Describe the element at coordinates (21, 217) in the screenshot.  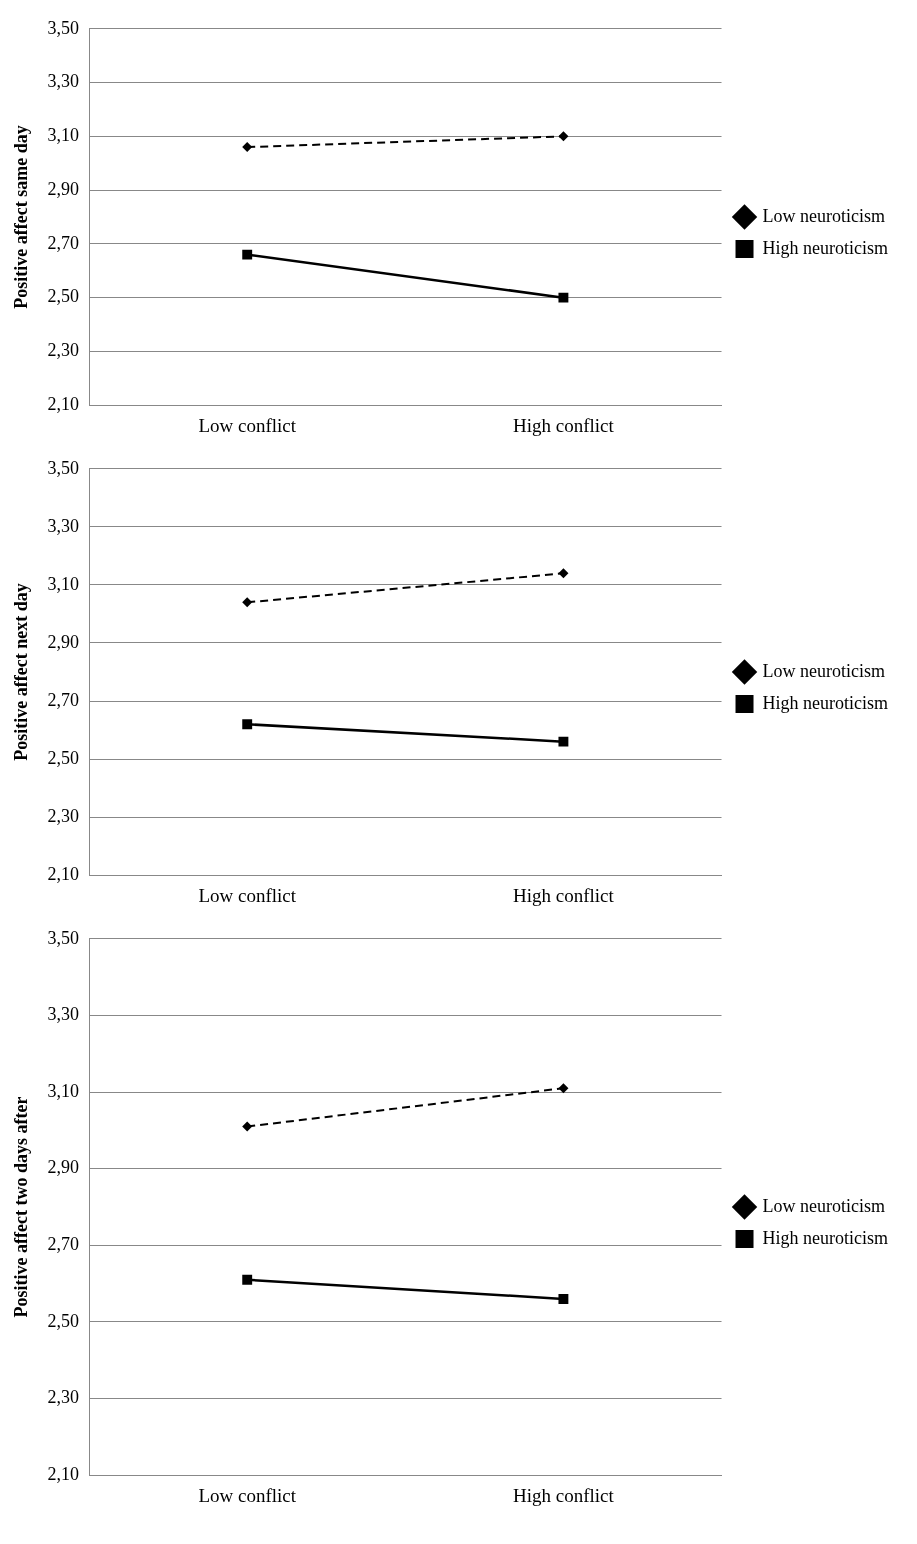
I see `y-axis-title: Positive affect same day` at that location.